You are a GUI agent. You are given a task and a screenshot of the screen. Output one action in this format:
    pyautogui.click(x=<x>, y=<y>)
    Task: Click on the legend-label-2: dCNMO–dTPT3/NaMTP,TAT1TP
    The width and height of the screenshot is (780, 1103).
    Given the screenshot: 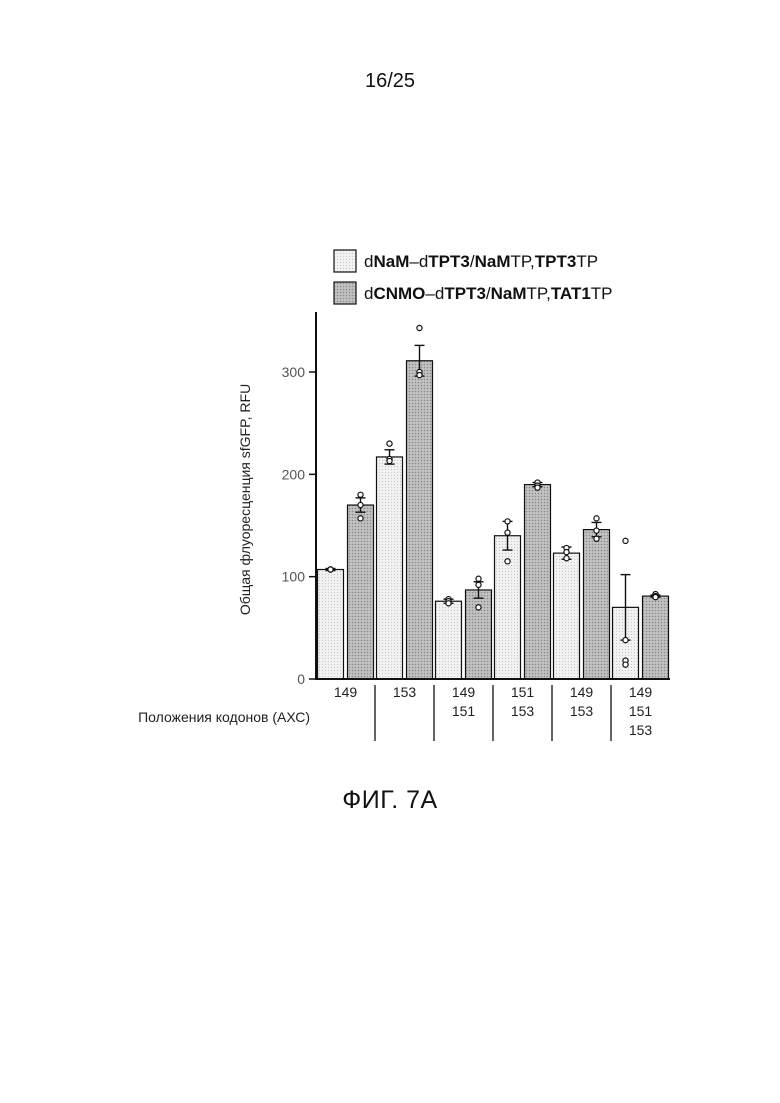 What is the action you would take?
    pyautogui.click(x=488, y=293)
    